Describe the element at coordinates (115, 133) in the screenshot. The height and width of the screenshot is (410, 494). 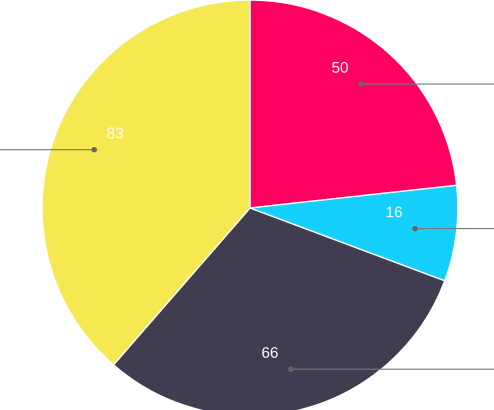
I see `data-label: 83` at that location.